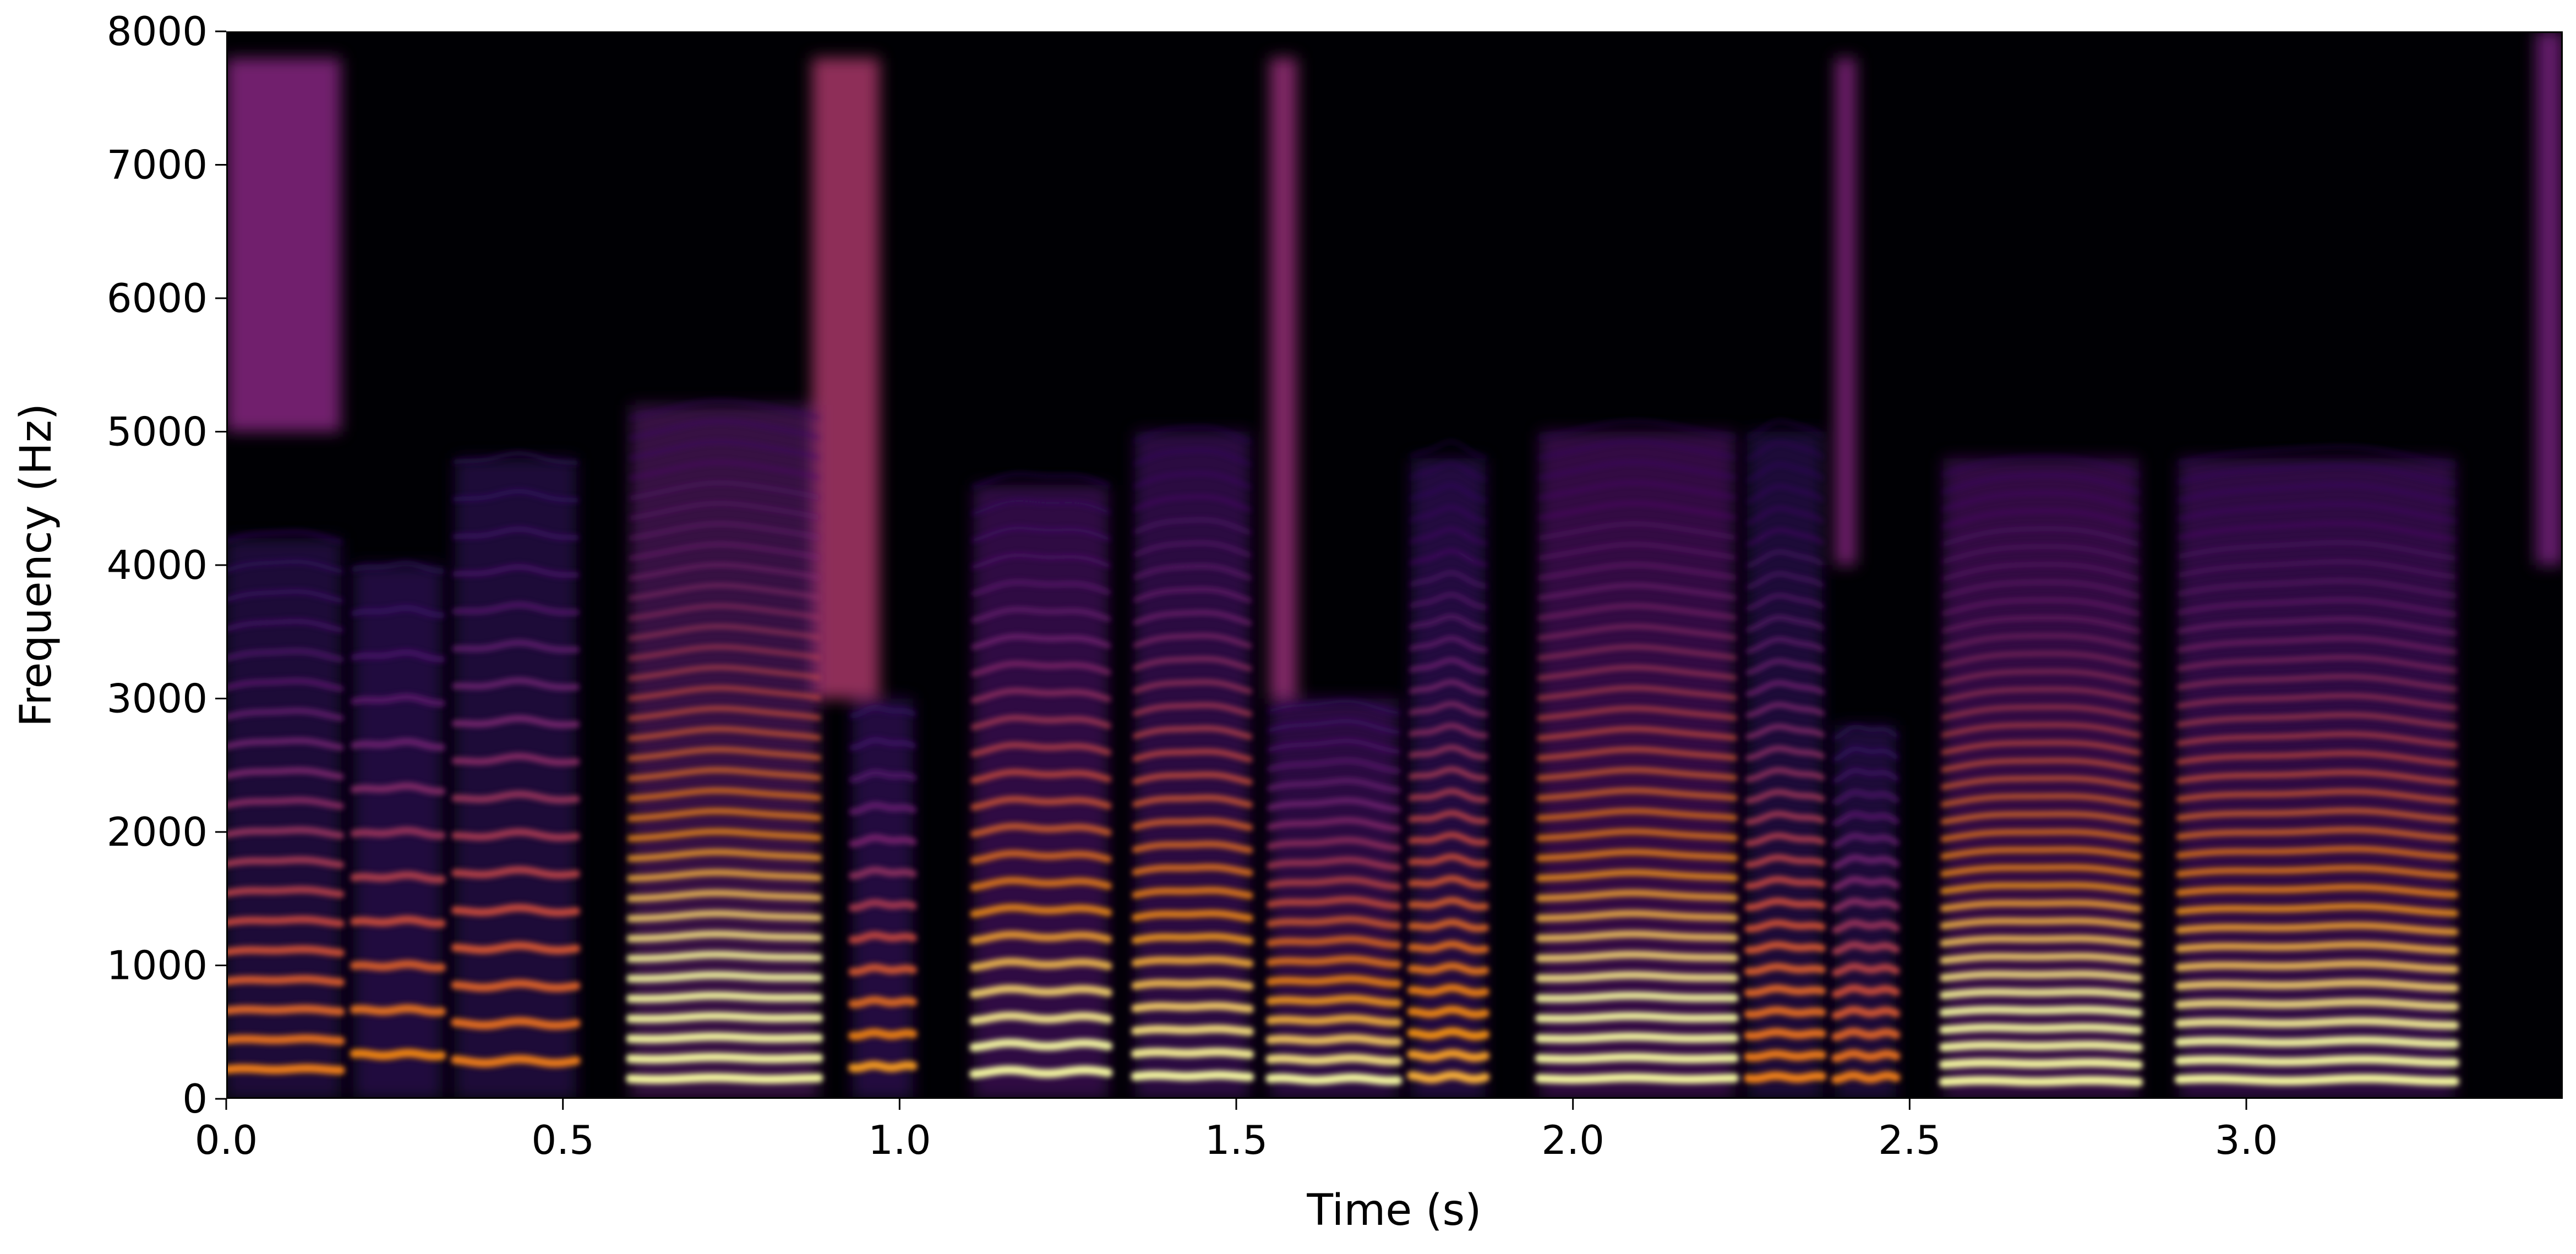  Describe the element at coordinates (1573, 1140) in the screenshot. I see `x-tick-label: 2.0` at that location.